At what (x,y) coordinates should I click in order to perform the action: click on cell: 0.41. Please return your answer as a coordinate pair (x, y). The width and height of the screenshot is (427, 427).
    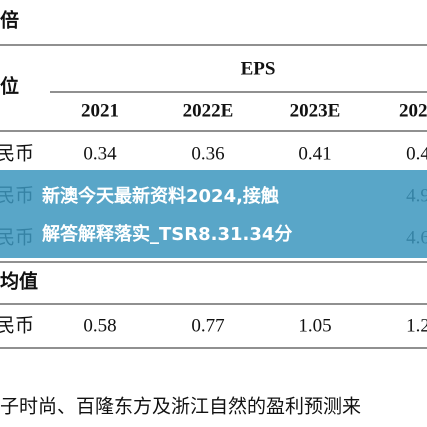
    Looking at the image, I should click on (314, 153).